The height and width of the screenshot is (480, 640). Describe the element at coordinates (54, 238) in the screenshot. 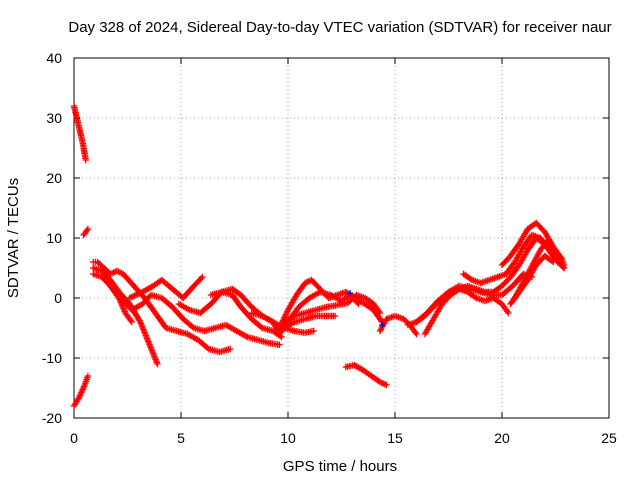

I see `y-tick-label: 10` at that location.